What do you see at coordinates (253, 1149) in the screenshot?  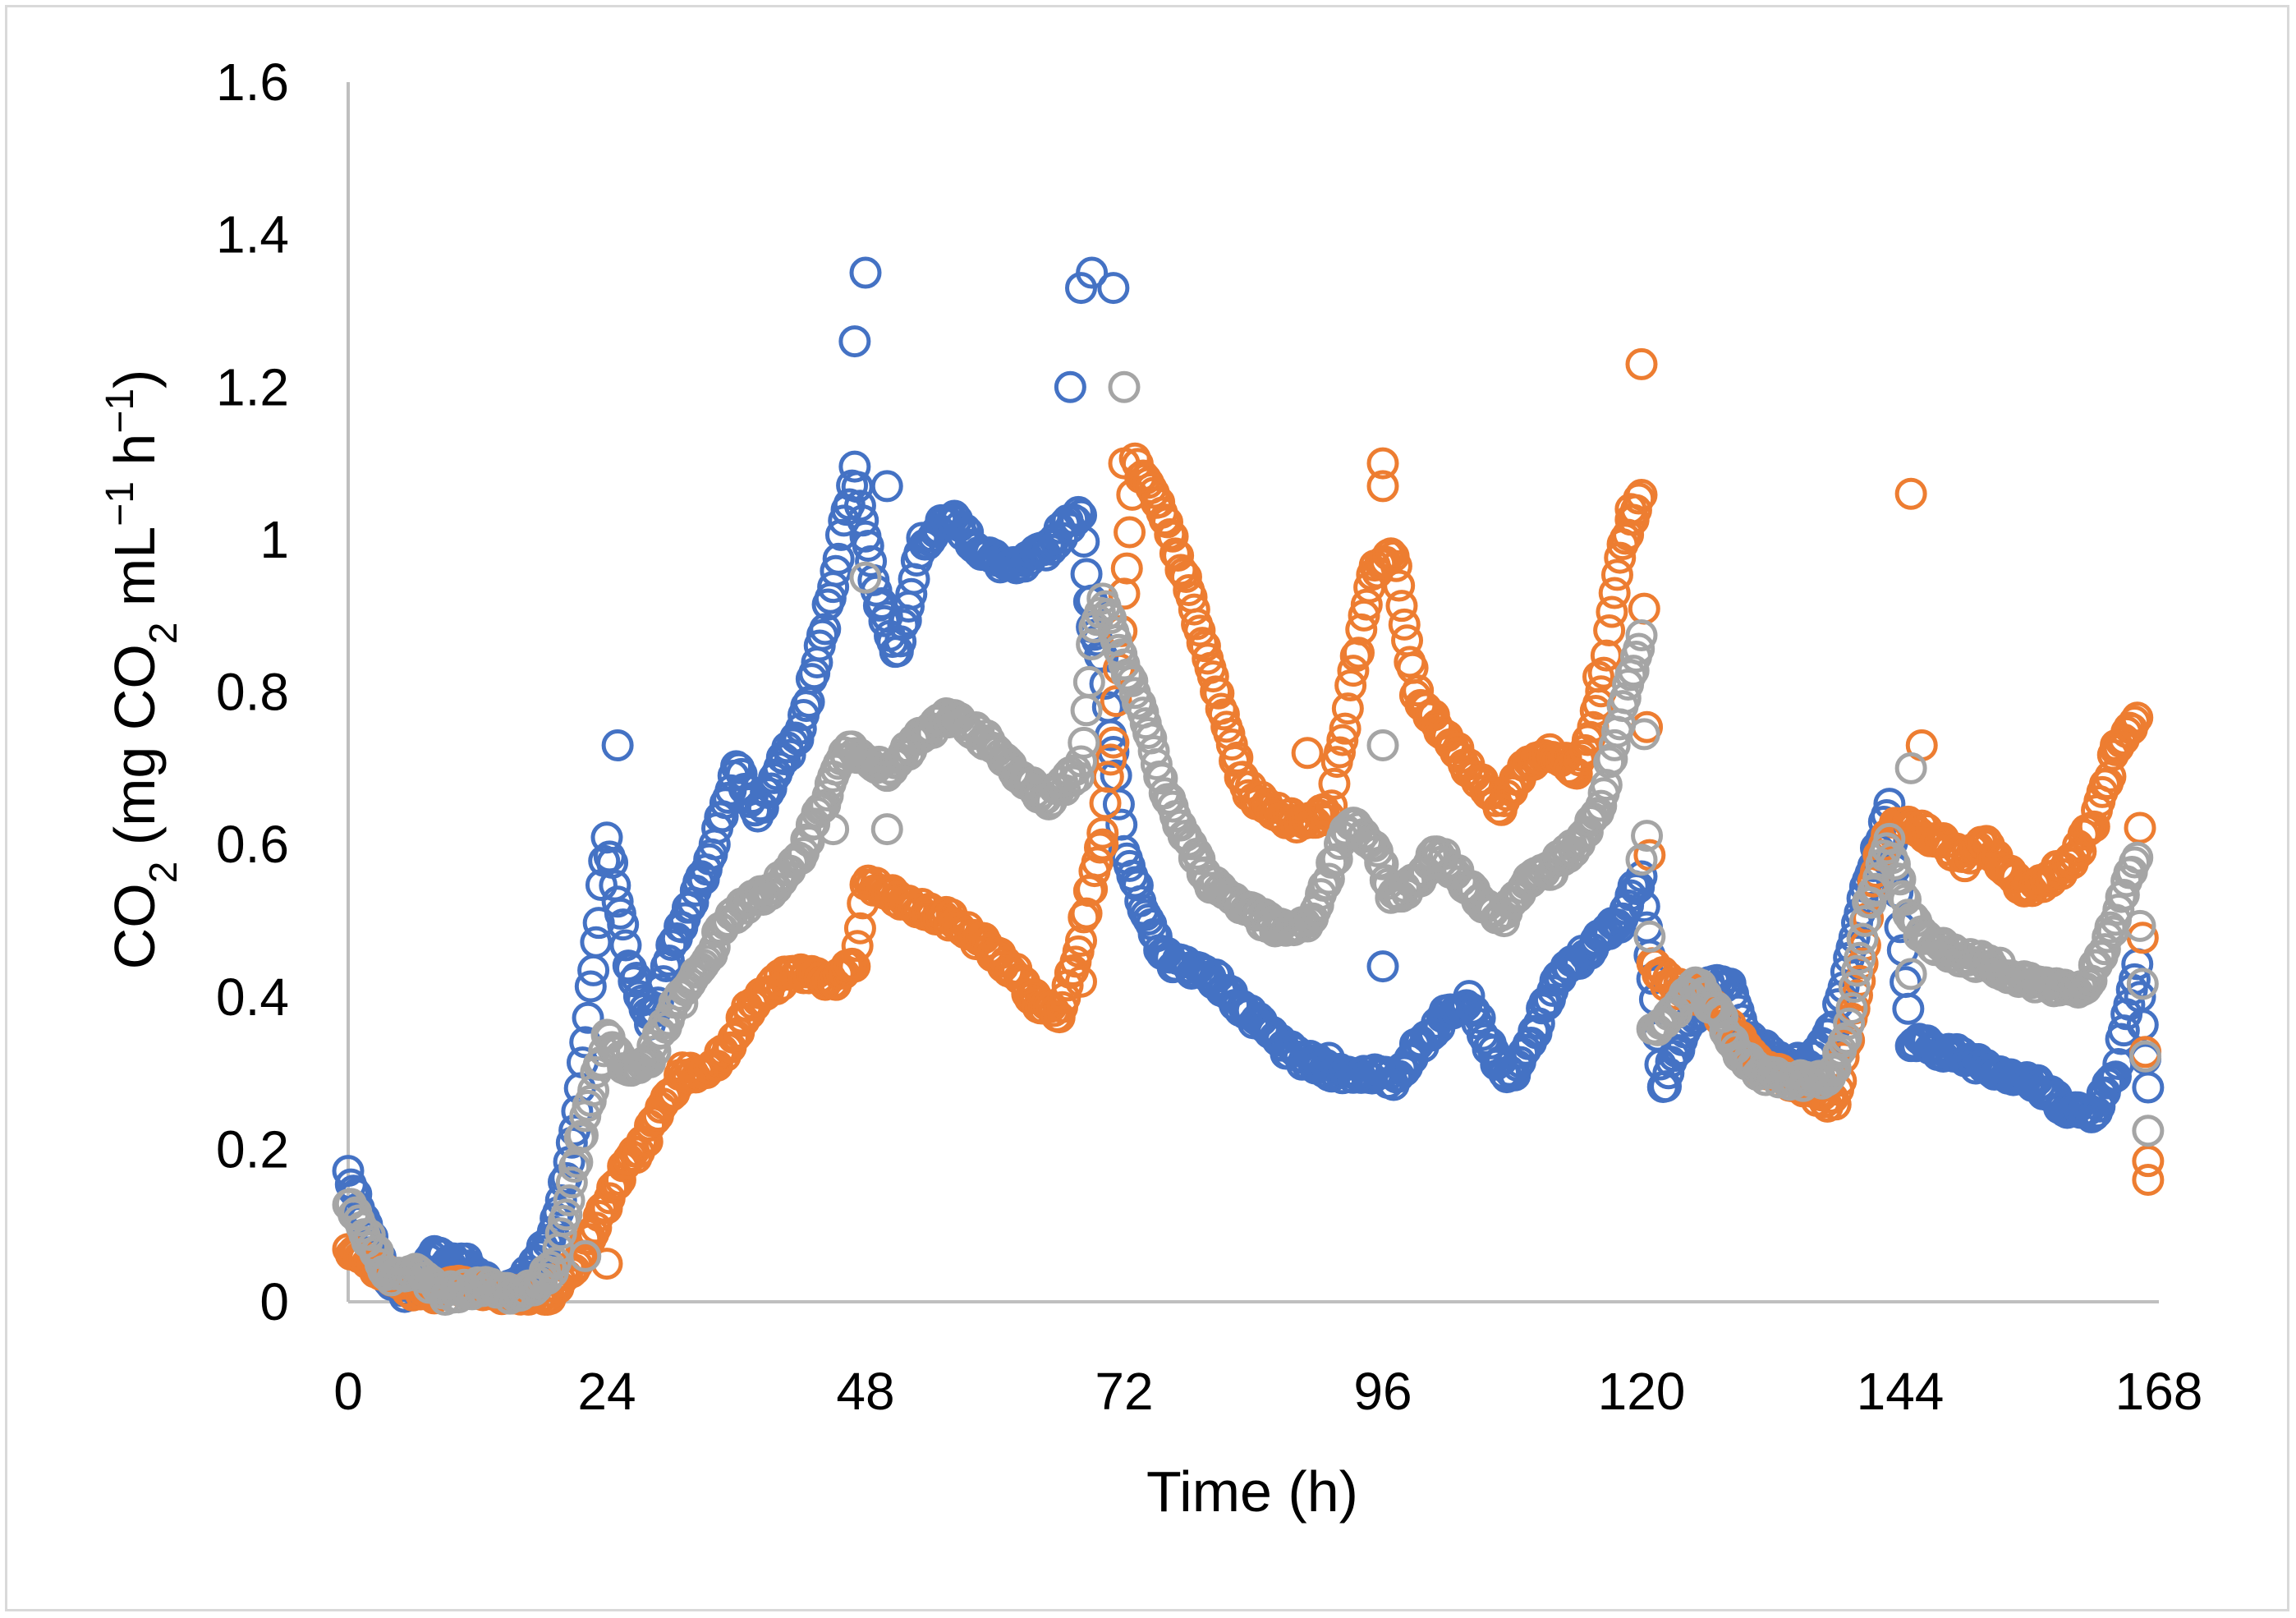 I see `y-tick-label: 0.2` at bounding box center [253, 1149].